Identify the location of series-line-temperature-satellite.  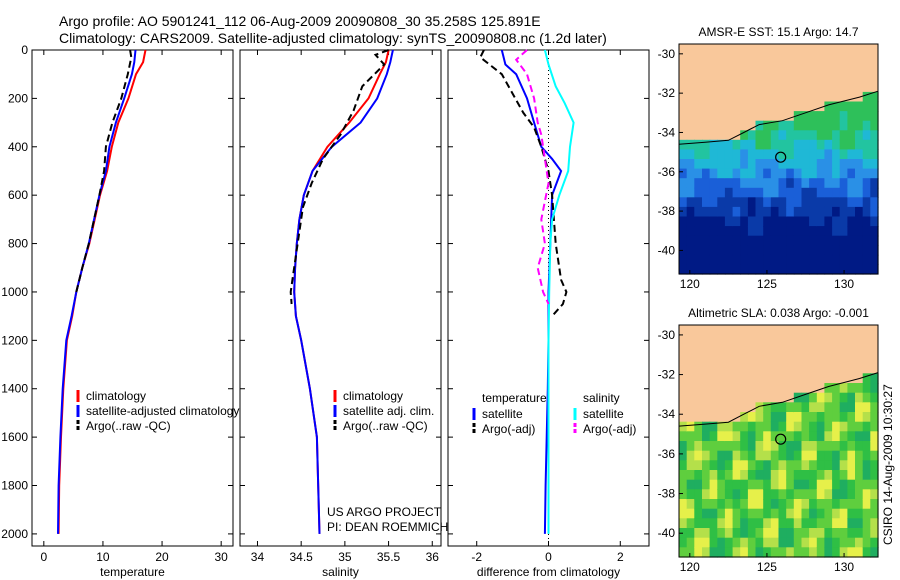
(531, 291).